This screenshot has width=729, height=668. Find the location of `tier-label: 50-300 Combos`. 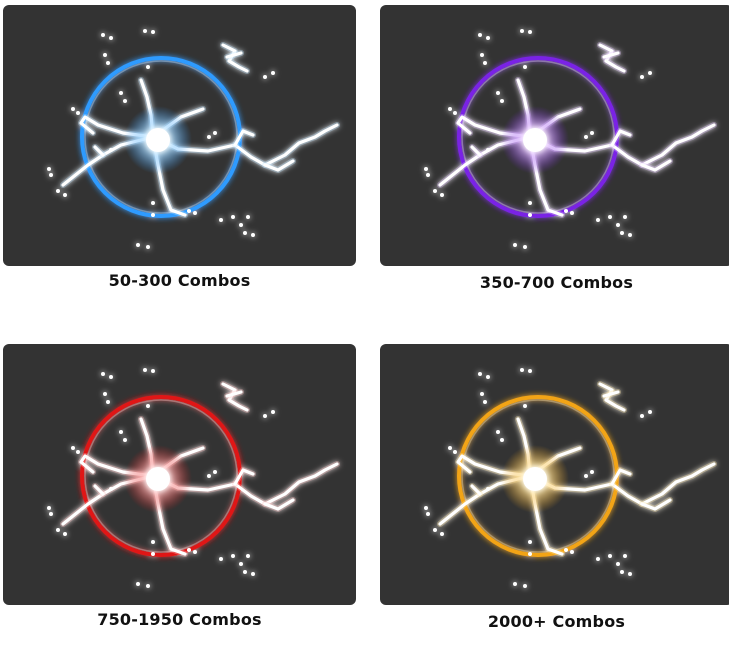

tier-label: 50-300 Combos is located at coordinates (179, 280).